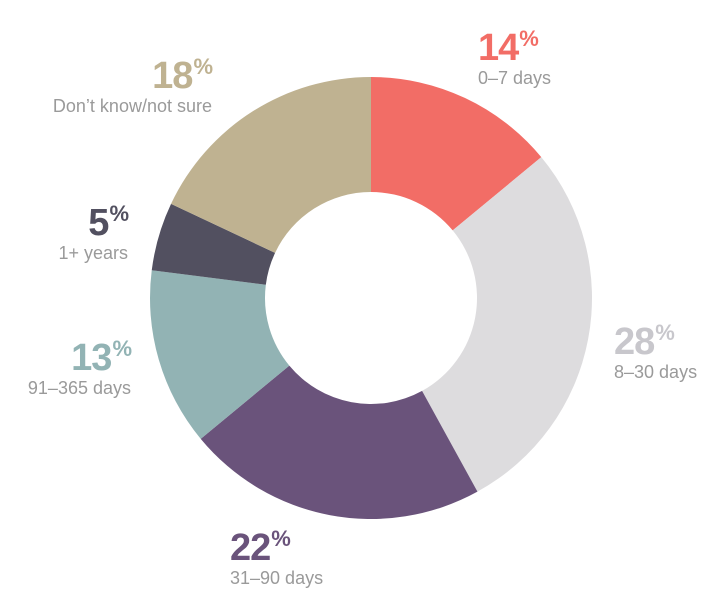  What do you see at coordinates (132, 85) in the screenshot?
I see `label-dont-know: 18% Don’t know/not sure` at bounding box center [132, 85].